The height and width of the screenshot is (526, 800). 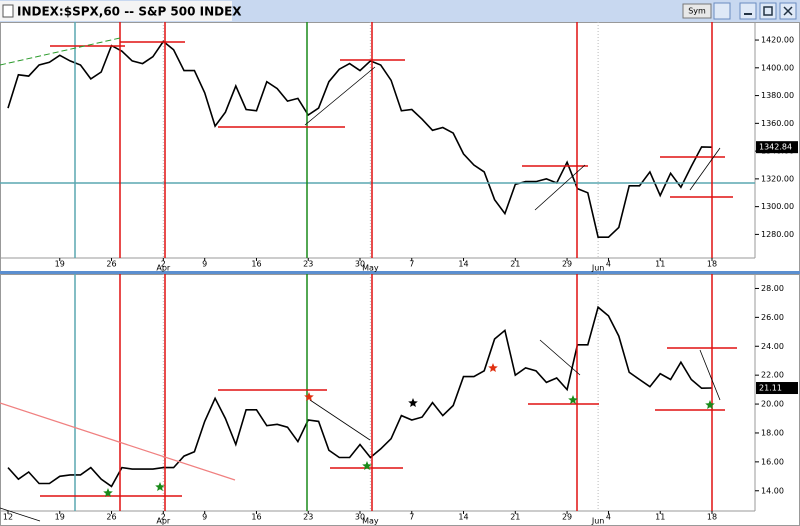 I want to click on maximize-icon, so click(x=768, y=11).